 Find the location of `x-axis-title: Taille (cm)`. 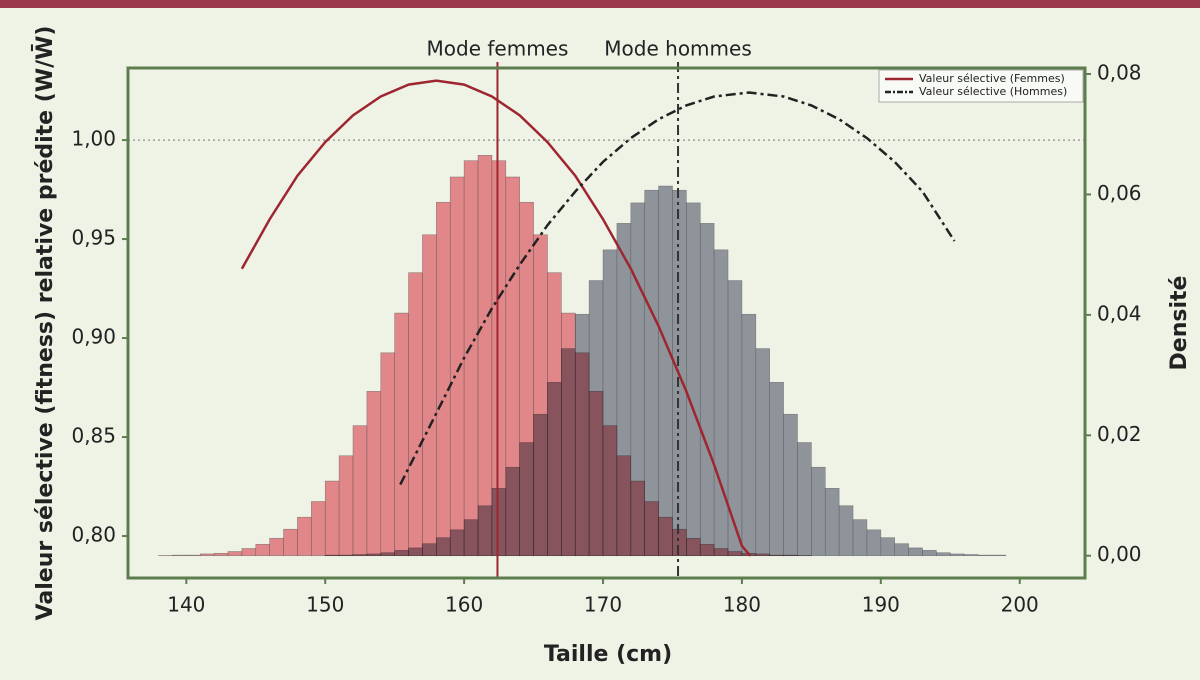

x-axis-title: Taille (cm) is located at coordinates (608, 654).